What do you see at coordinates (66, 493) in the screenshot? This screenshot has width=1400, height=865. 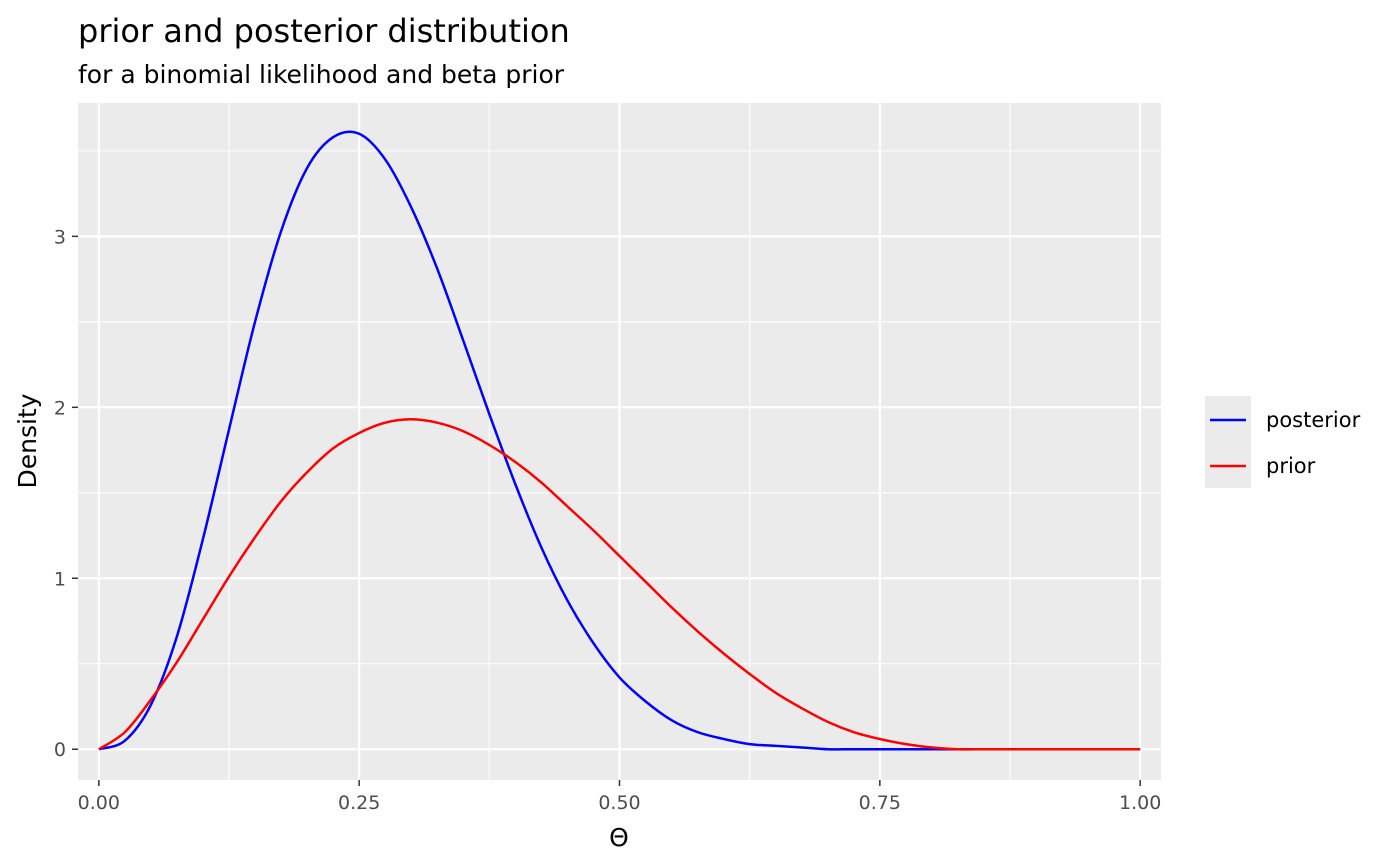 I see `y-axis: 0 1 2 3` at bounding box center [66, 493].